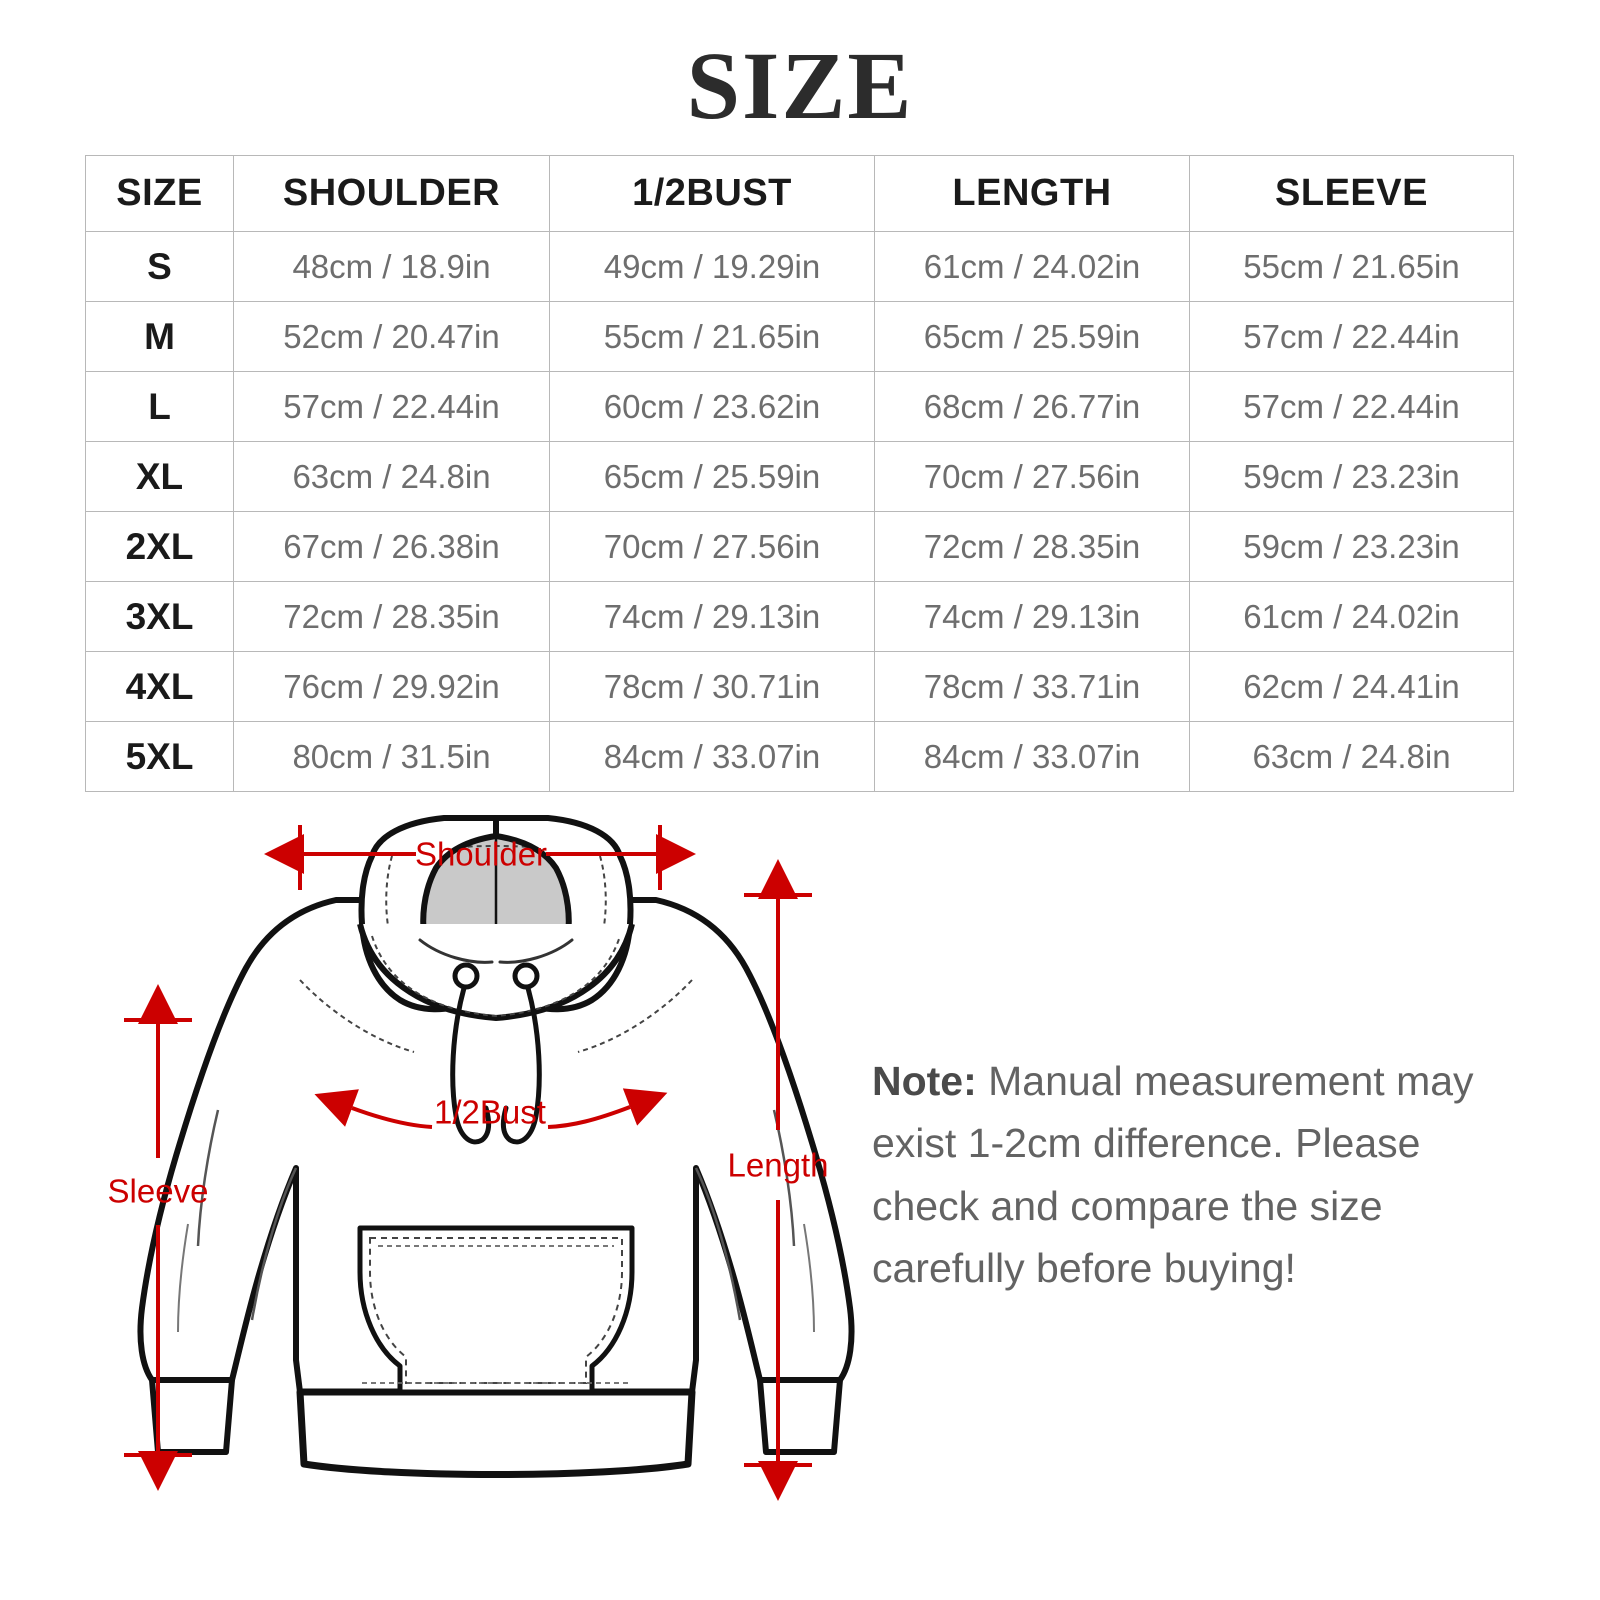 This screenshot has height=1600, width=1600. What do you see at coordinates (1032, 756) in the screenshot?
I see `cell-length: 84cm / 33.07in` at bounding box center [1032, 756].